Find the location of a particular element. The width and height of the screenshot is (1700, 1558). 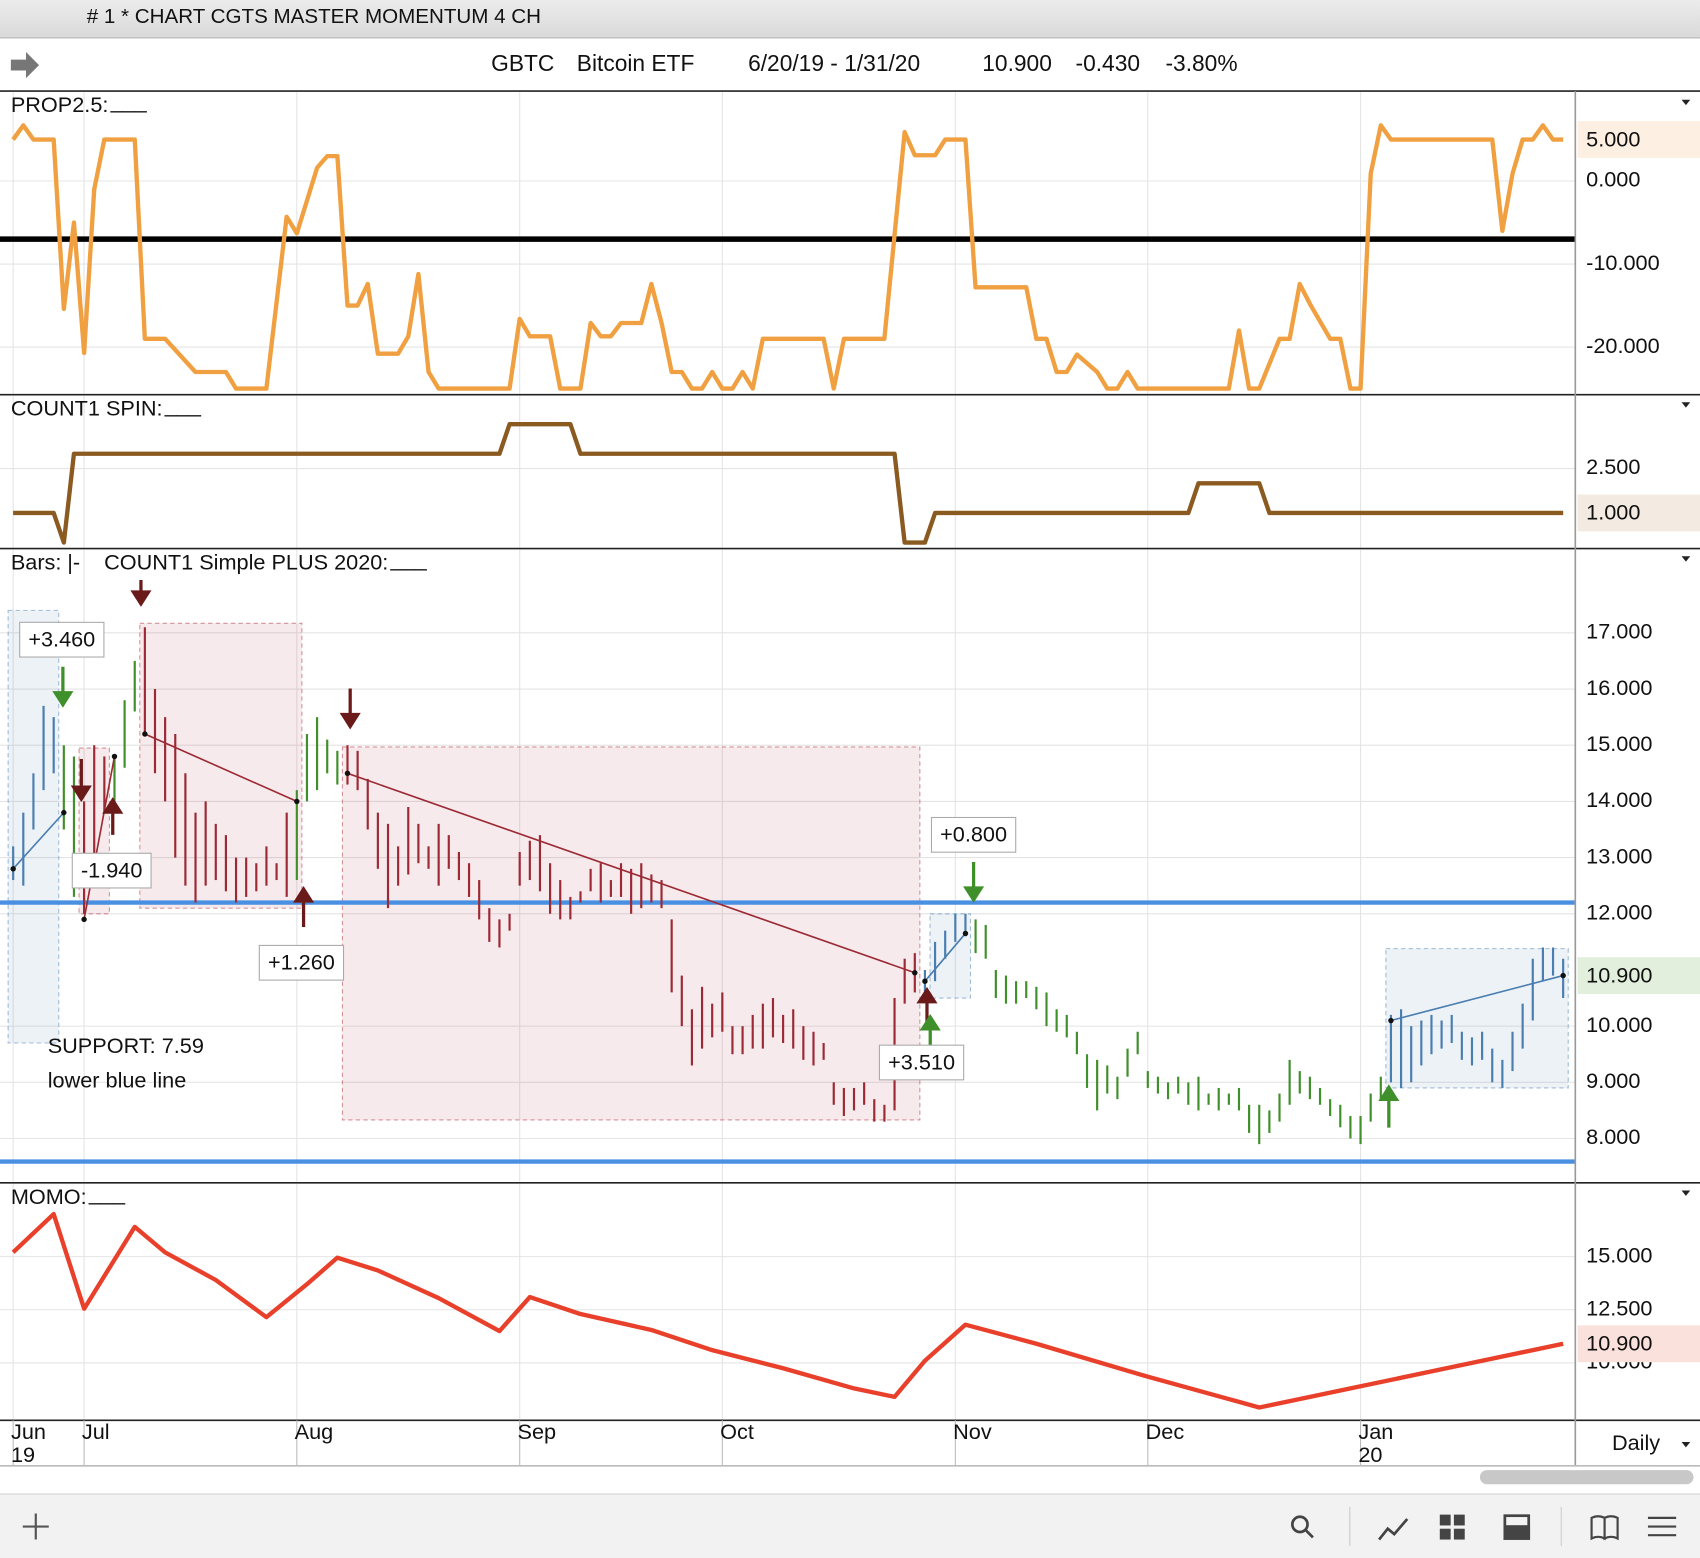

study-marker: ___ is located at coordinates (409, 558).